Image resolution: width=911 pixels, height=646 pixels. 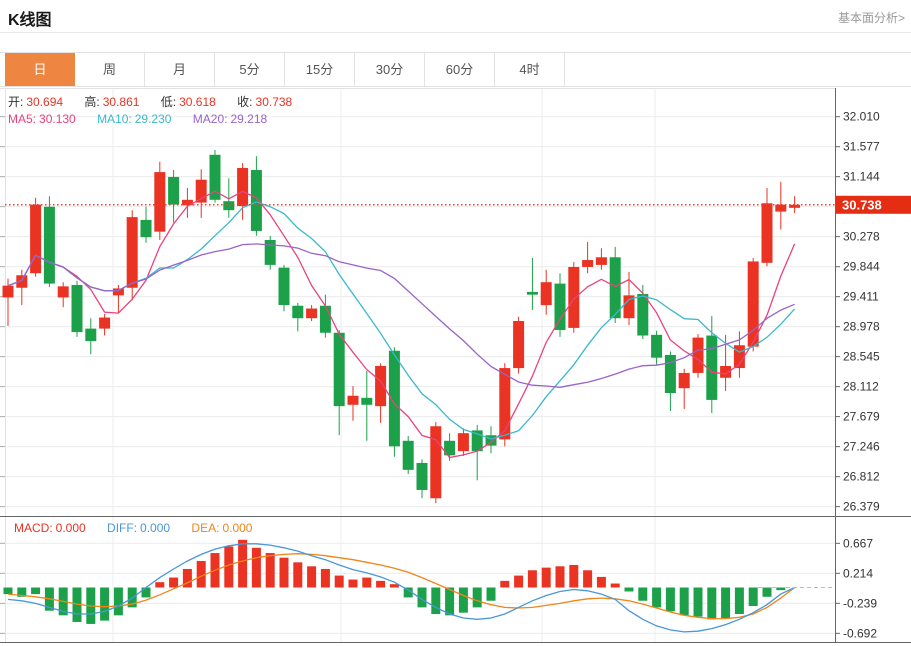 I want to click on axis-label: 31.144, so click(x=861, y=177).